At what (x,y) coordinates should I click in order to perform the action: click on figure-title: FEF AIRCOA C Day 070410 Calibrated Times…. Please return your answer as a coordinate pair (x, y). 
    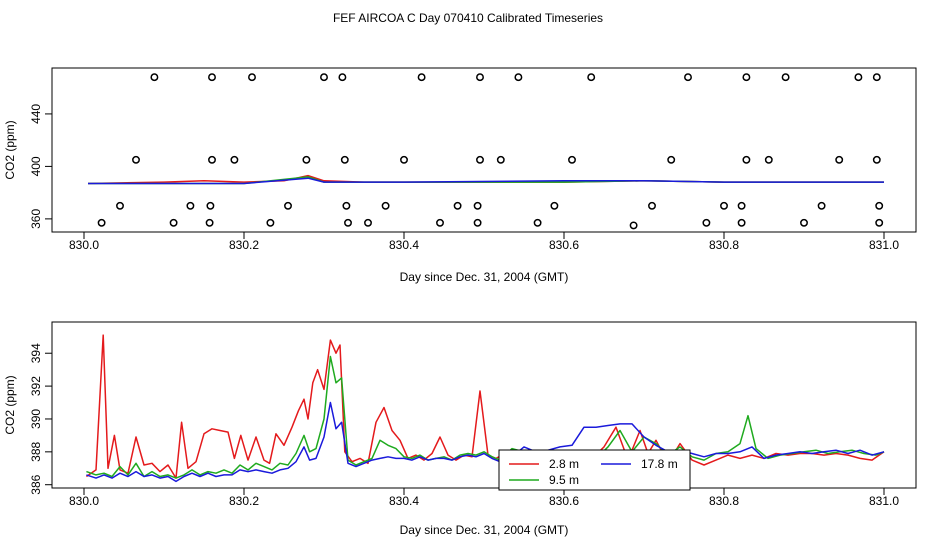
    Looking at the image, I should click on (468, 18).